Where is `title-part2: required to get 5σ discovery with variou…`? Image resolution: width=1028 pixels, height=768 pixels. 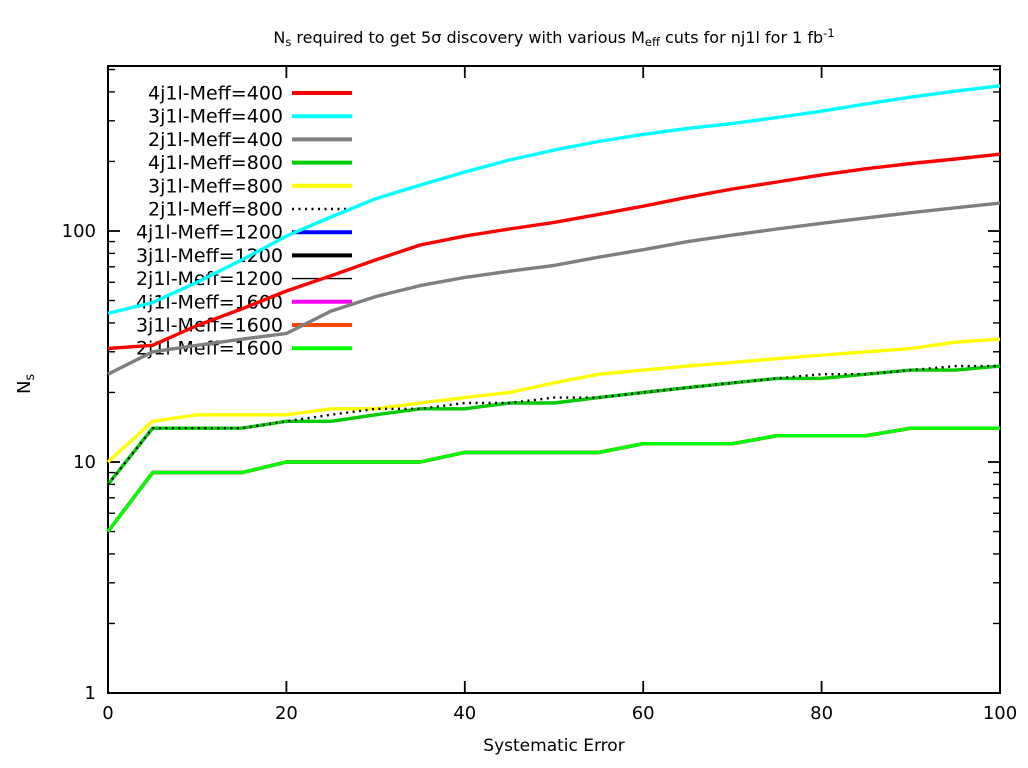
title-part2: required to get 5σ discovery with variou… is located at coordinates (468, 37).